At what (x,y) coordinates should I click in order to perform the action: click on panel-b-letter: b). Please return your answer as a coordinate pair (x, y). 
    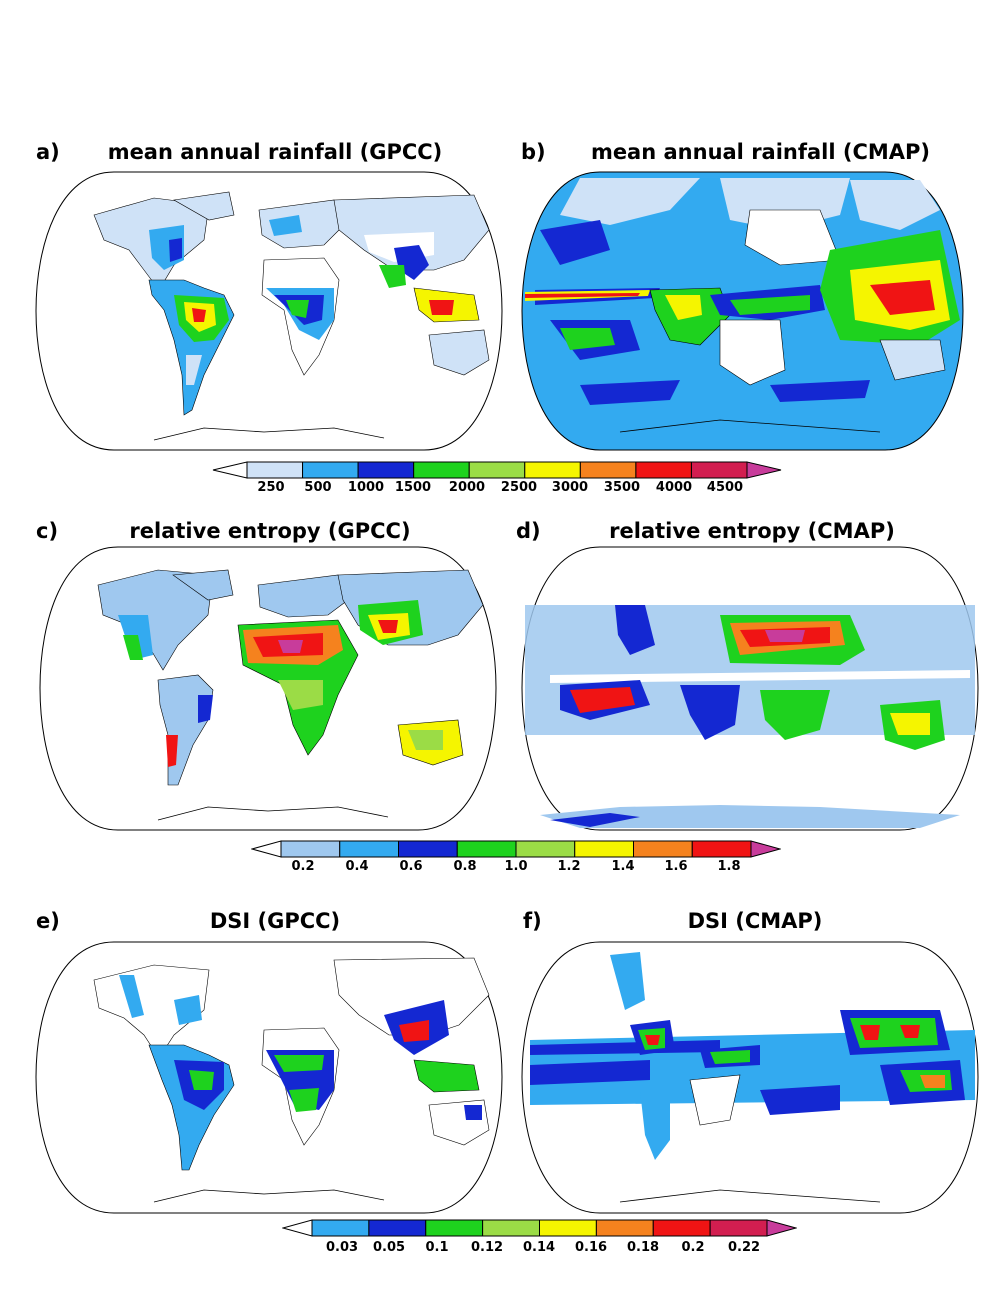
    Looking at the image, I should click on (533, 152).